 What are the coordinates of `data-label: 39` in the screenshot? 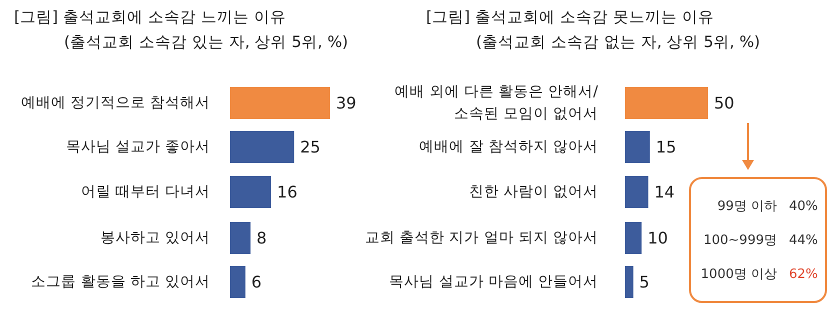 It's located at (346, 103).